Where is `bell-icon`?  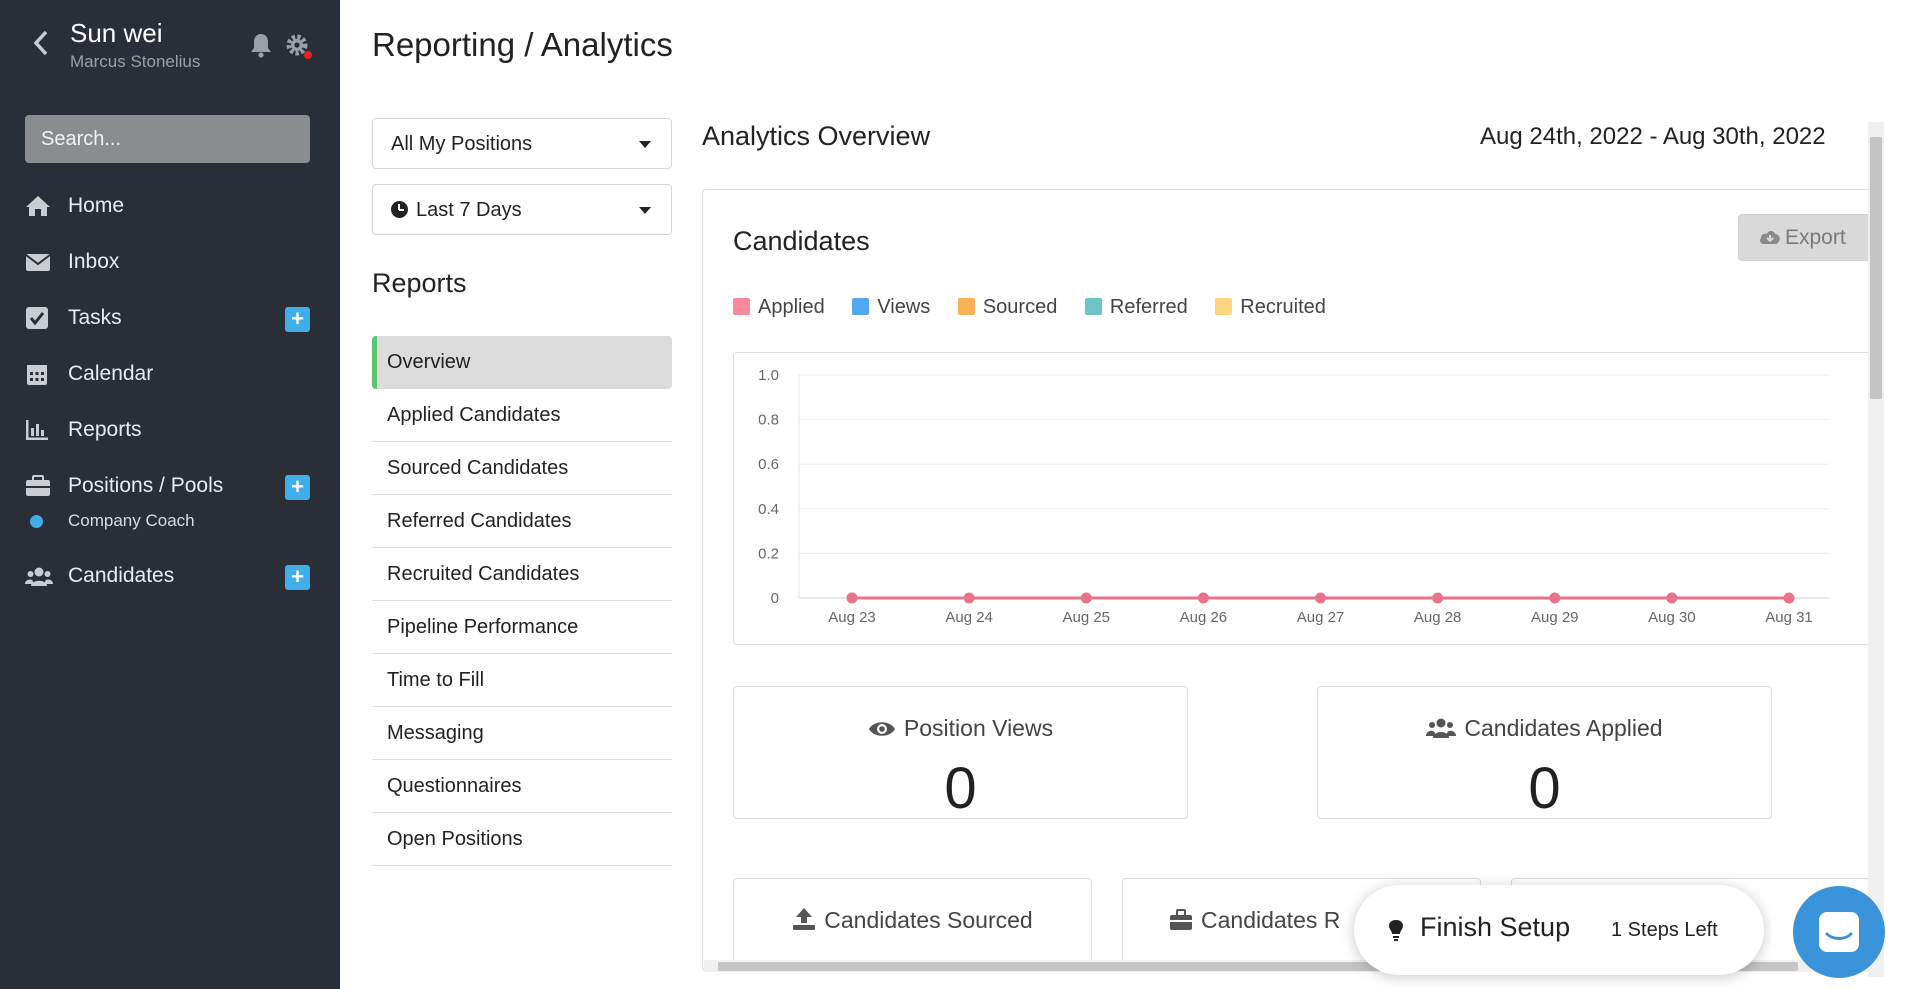
bell-icon is located at coordinates (261, 45).